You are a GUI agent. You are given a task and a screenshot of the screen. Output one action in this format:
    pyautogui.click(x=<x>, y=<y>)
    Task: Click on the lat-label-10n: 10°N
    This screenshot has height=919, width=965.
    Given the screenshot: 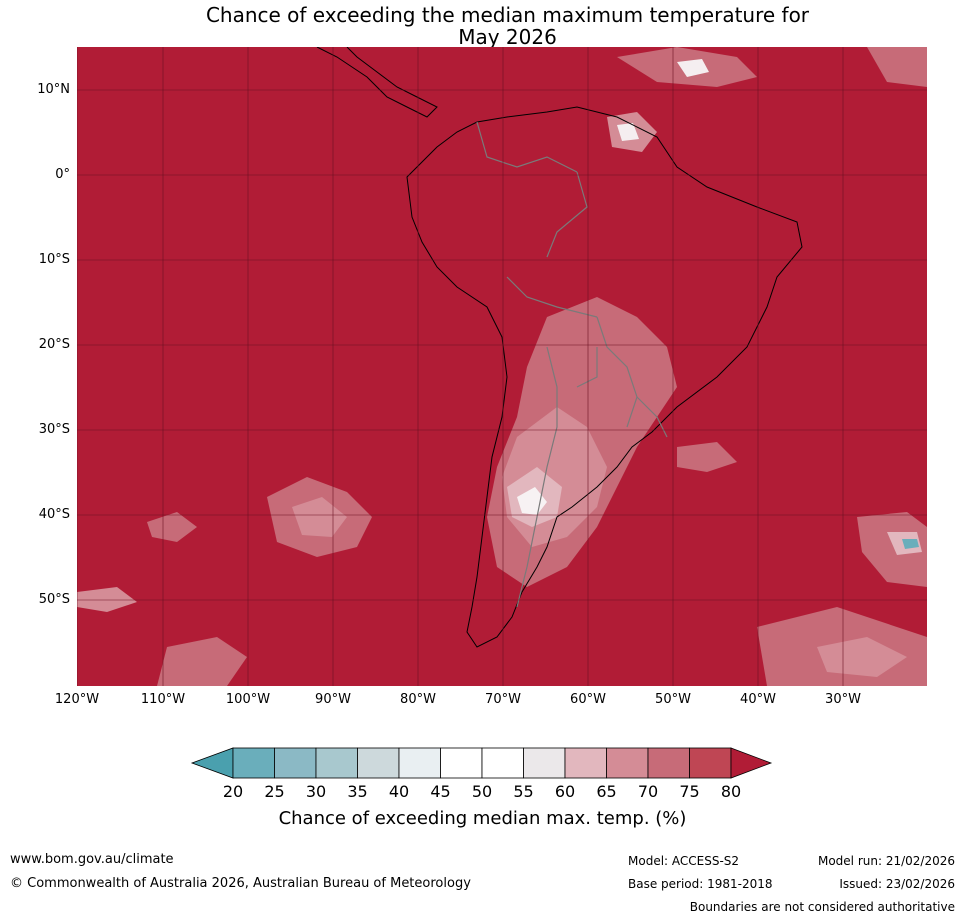 What is the action you would take?
    pyautogui.click(x=53, y=89)
    